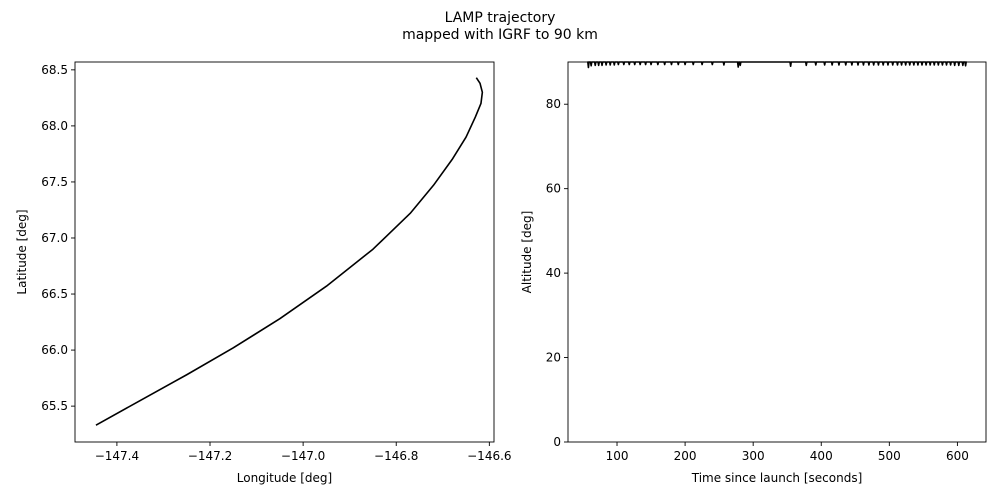 The width and height of the screenshot is (1000, 500). Describe the element at coordinates (22, 251) in the screenshot. I see `y-axis-label: Latitude [deg]` at that location.